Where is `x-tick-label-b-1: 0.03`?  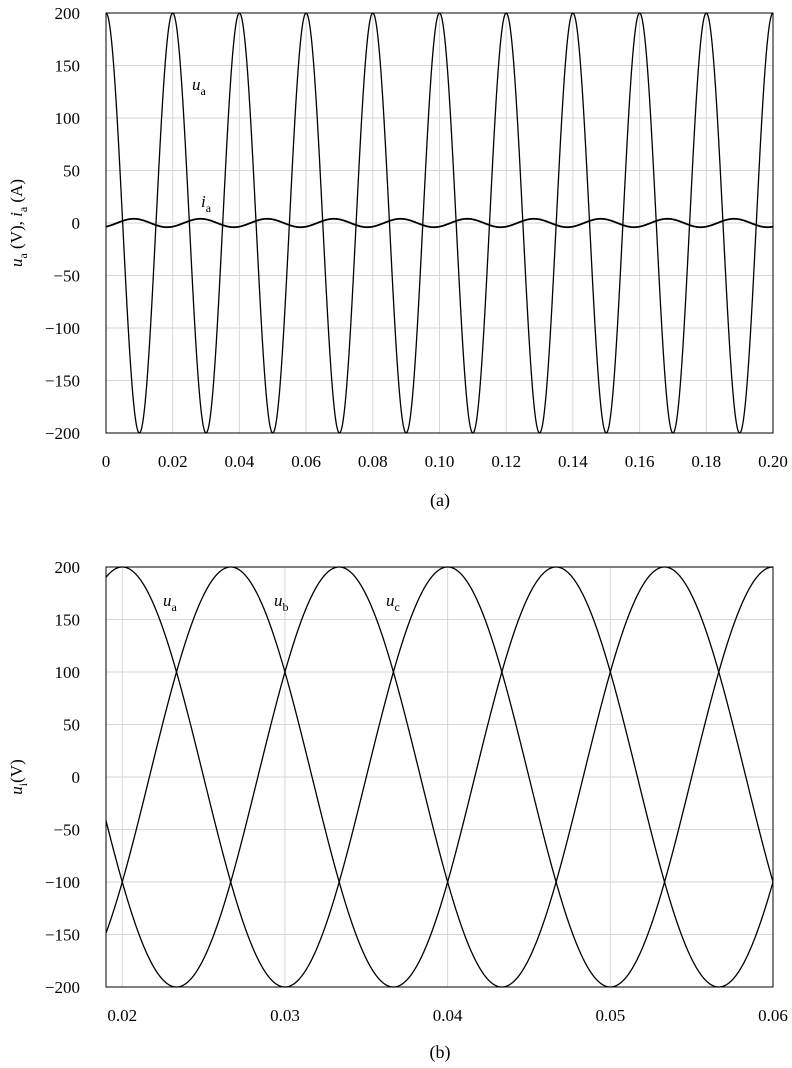 x-tick-label-b-1: 0.03 is located at coordinates (285, 1015).